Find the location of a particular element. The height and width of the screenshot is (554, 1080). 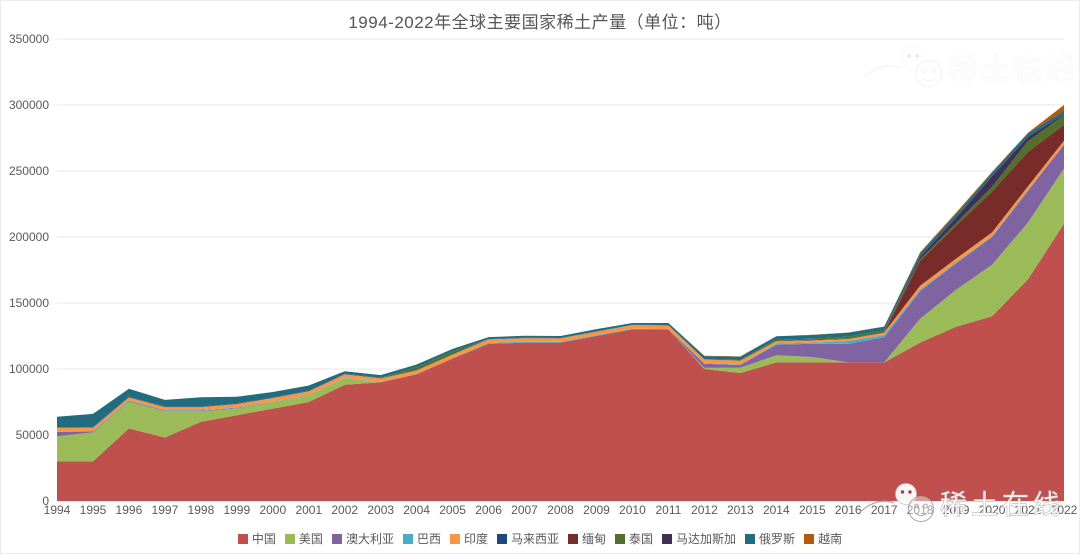

legend-label-russia: 俄罗斯 is located at coordinates (777, 539).